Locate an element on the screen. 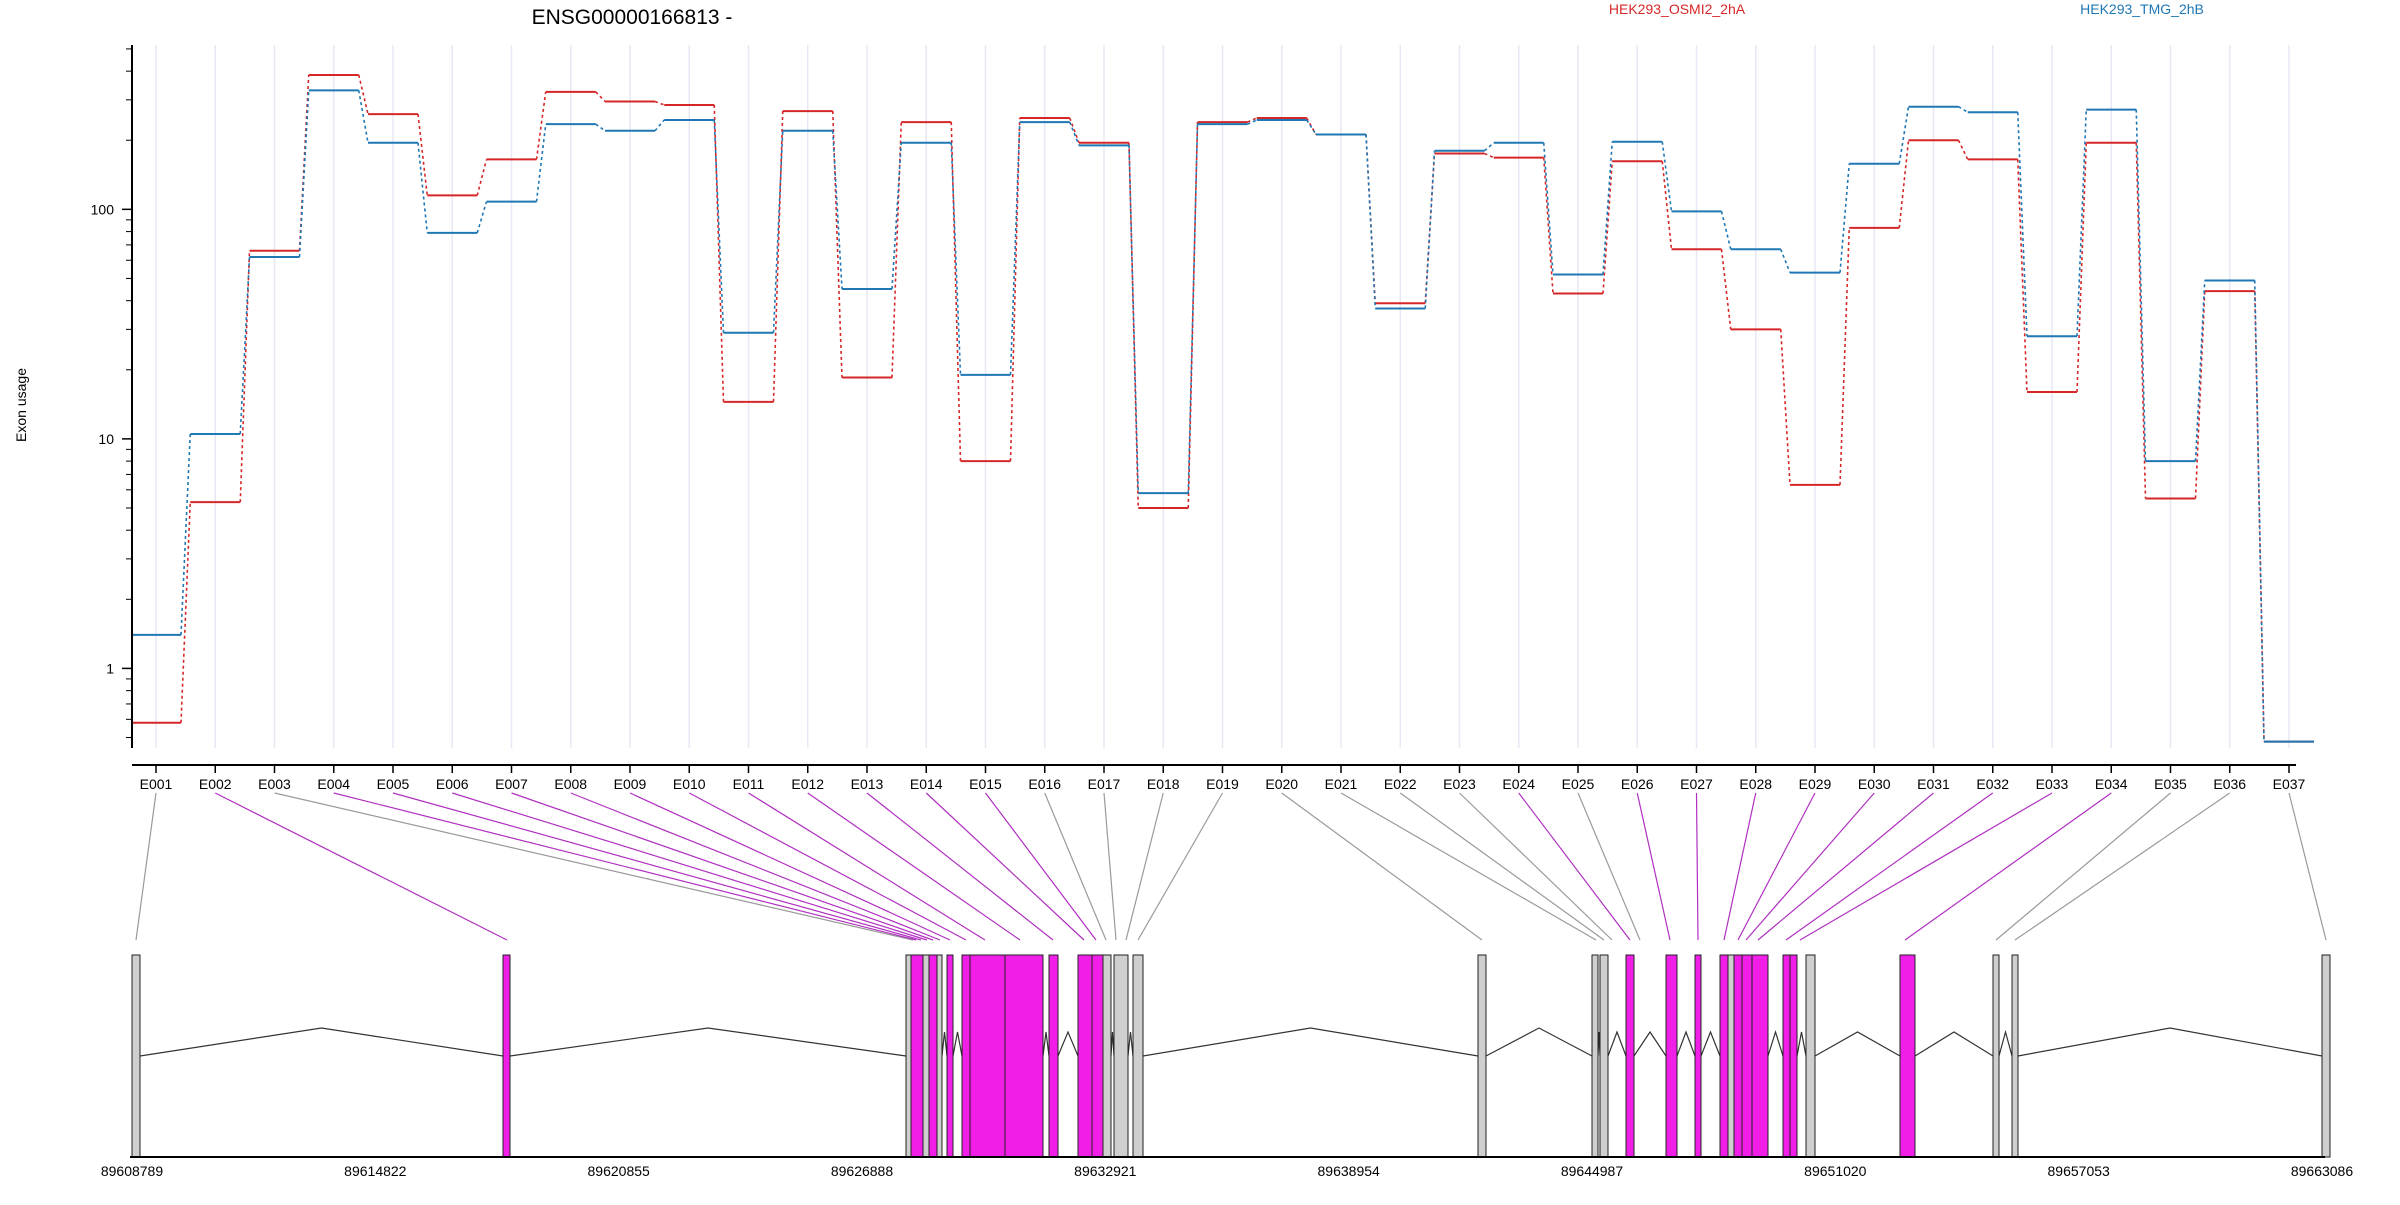 Image resolution: width=2400 pixels, height=1205 pixels. xtick-label-e025: E025 is located at coordinates (1578, 784).